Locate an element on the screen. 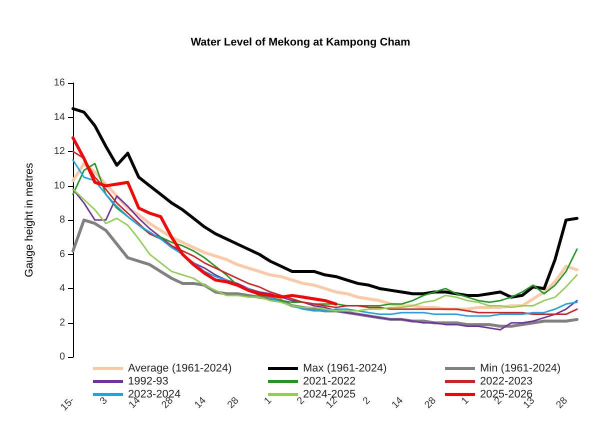 The image size is (601, 423). y-tick-label: 2 is located at coordinates (62, 322).